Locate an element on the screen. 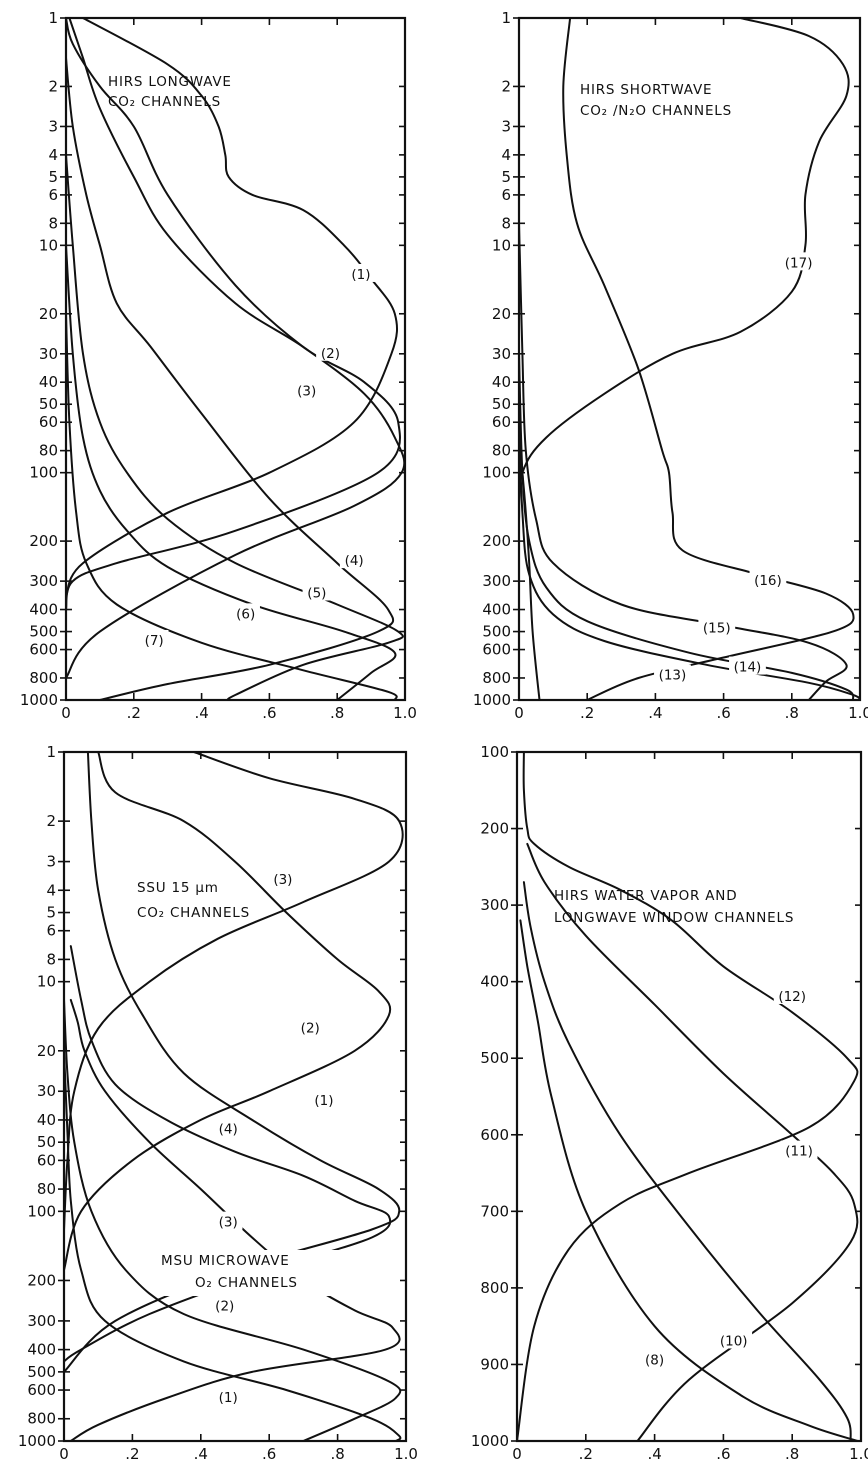  curve-label: (4) is located at coordinates (228, 1129).